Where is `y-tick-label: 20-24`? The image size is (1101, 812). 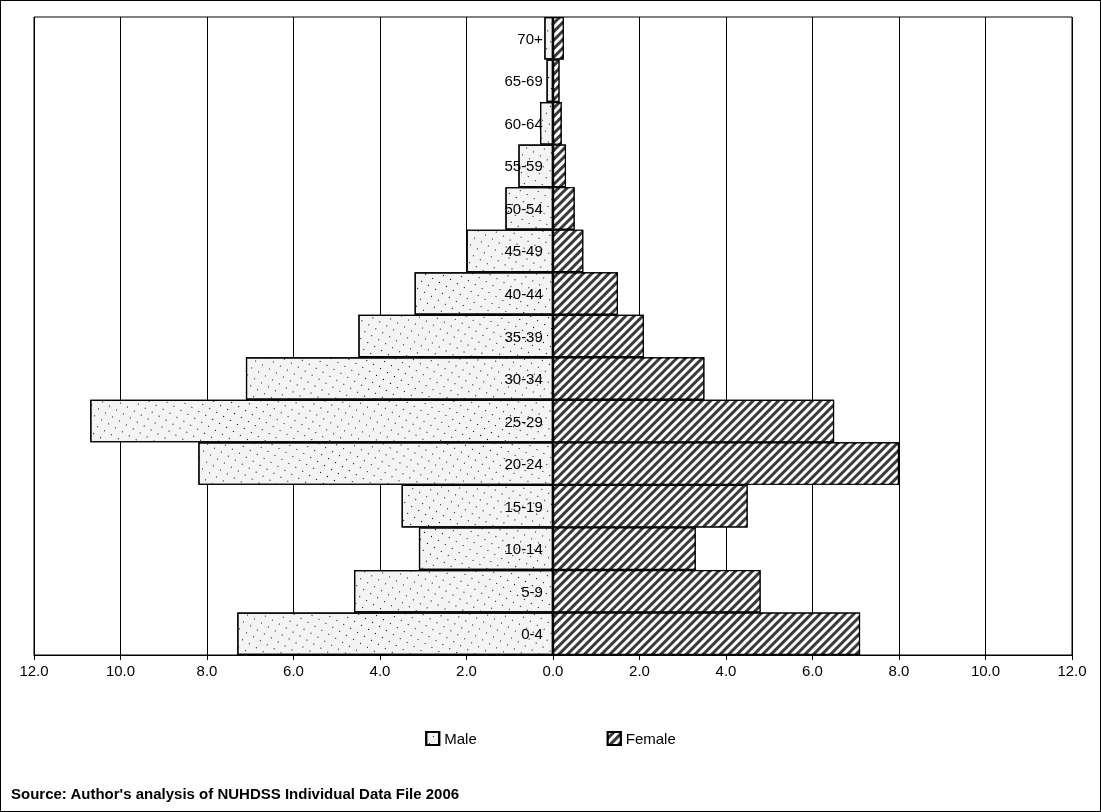 y-tick-label: 20-24 is located at coordinates (523, 464).